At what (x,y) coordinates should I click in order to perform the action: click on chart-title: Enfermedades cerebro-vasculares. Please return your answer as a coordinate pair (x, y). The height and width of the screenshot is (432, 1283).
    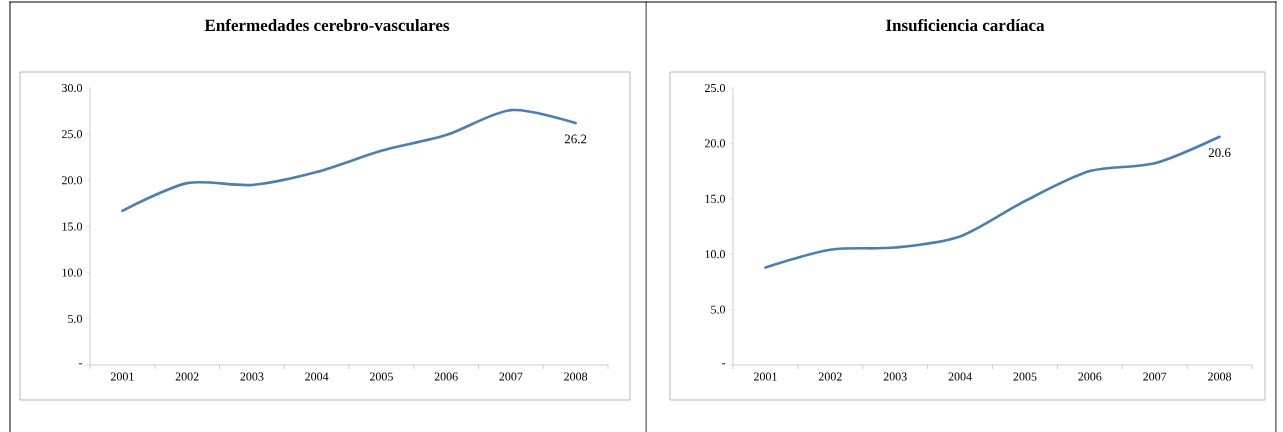
    Looking at the image, I should click on (327, 25).